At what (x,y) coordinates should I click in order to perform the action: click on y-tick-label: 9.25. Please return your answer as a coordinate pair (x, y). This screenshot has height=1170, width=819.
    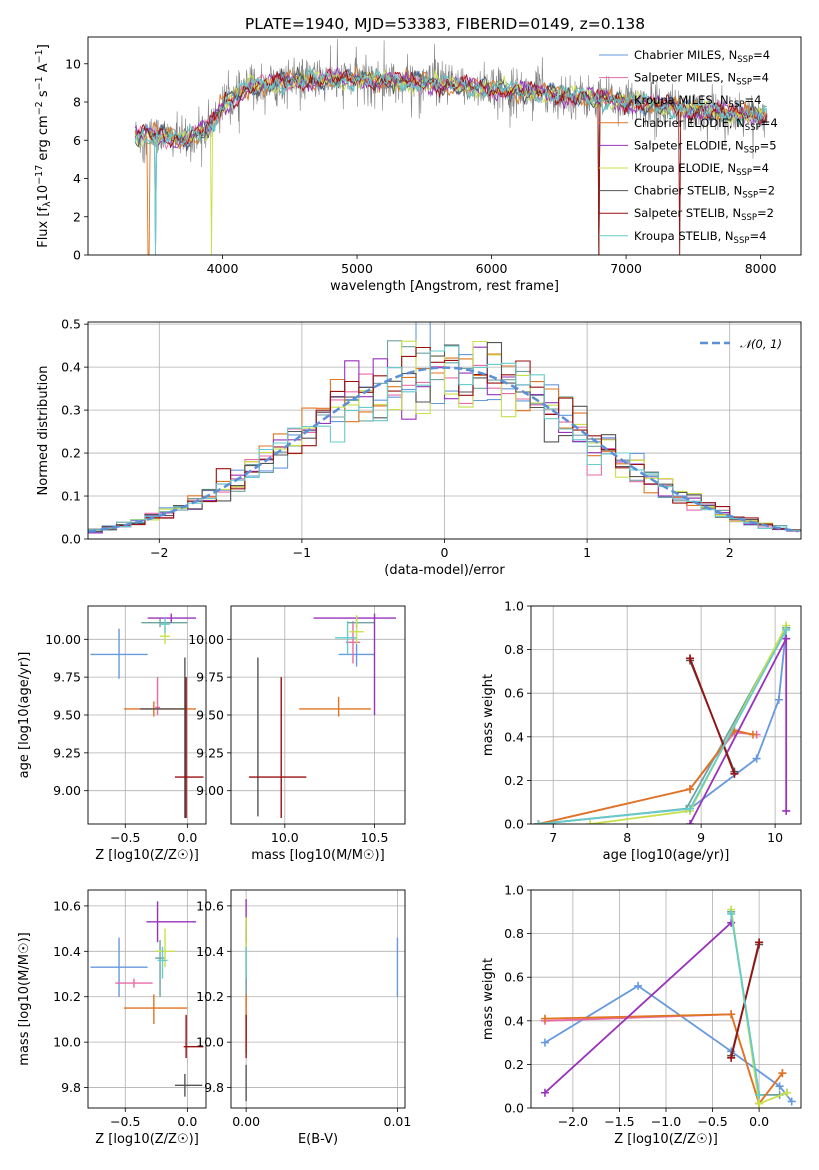
    Looking at the image, I should click on (67, 752).